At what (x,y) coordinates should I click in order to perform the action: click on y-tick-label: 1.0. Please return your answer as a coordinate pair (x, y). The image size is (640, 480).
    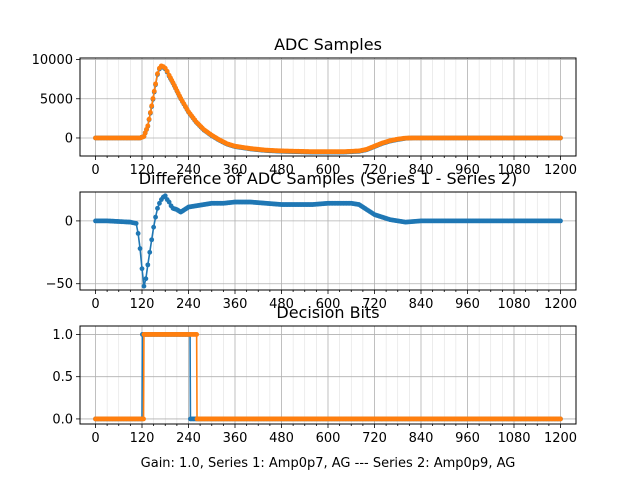
    Looking at the image, I should click on (62, 335).